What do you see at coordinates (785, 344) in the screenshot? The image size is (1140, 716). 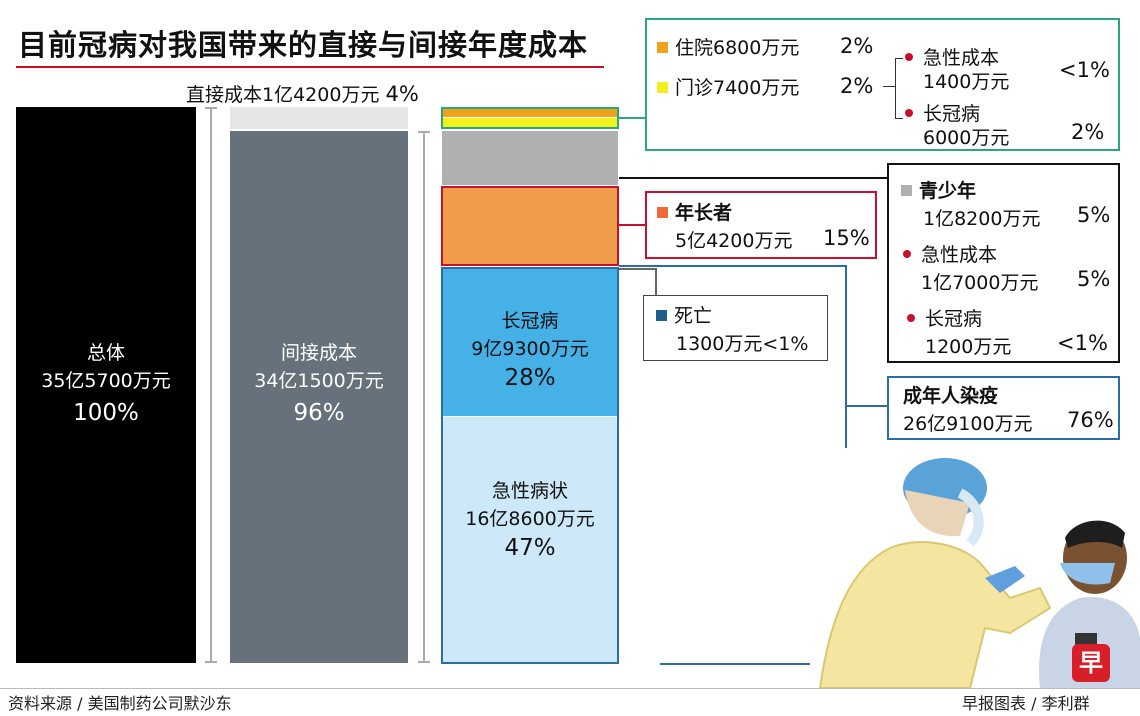 I see `death-pct: <1%` at bounding box center [785, 344].